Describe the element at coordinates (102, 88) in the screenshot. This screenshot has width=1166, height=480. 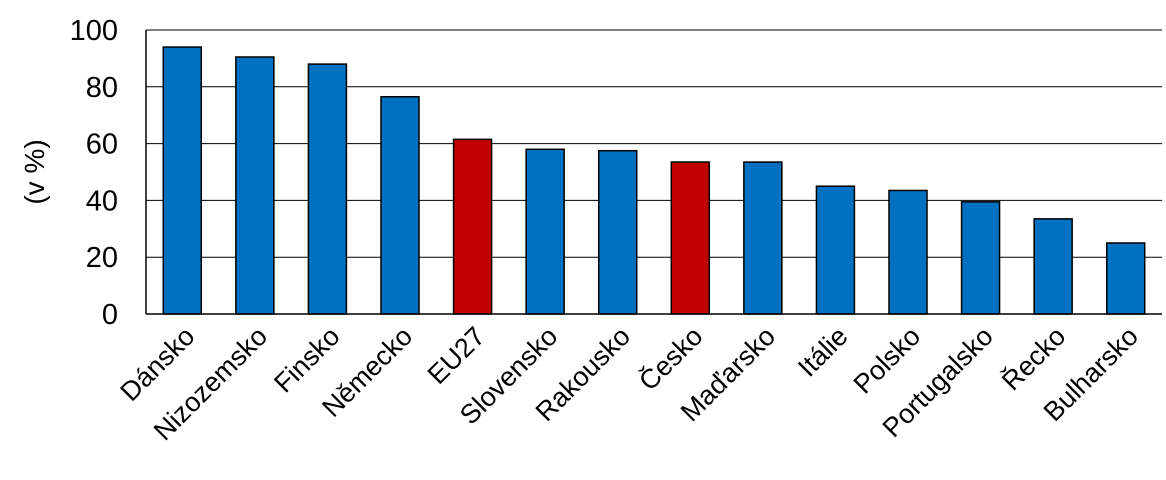
I see `y-tick-label-80: 80` at that location.